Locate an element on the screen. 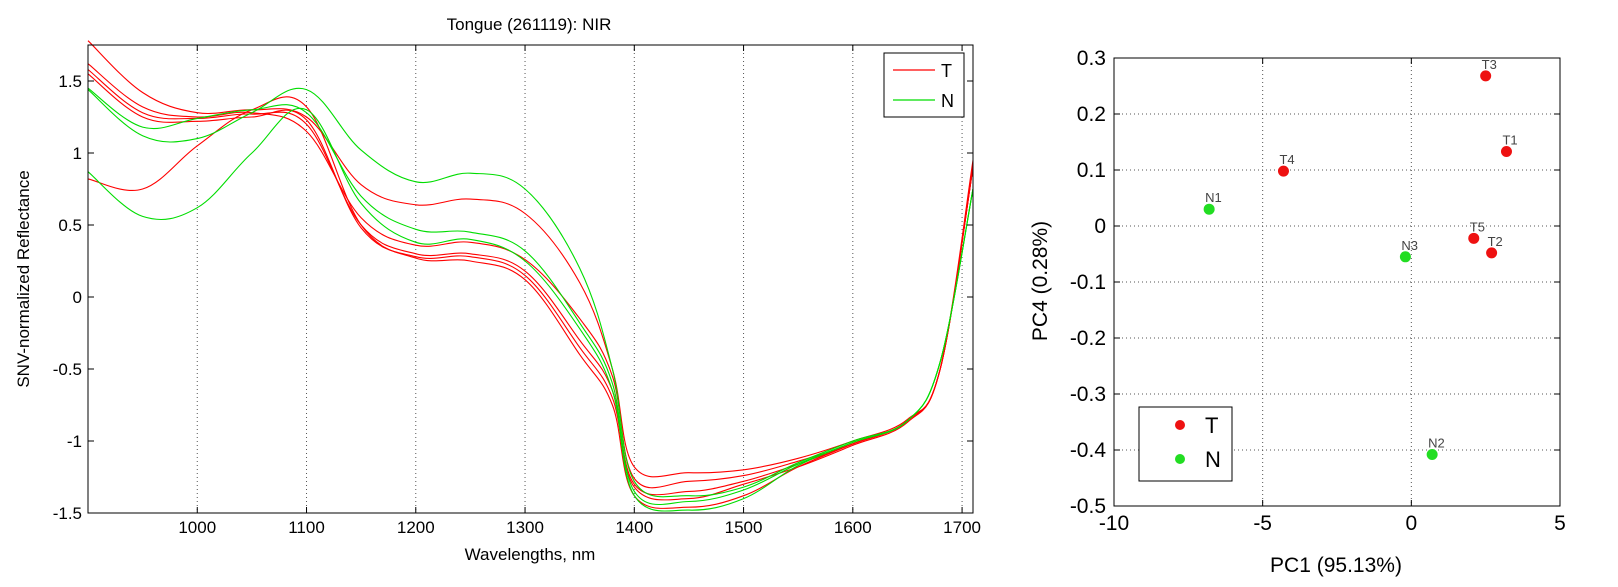  pca-y-tick-label: -0.2 is located at coordinates (1088, 338).